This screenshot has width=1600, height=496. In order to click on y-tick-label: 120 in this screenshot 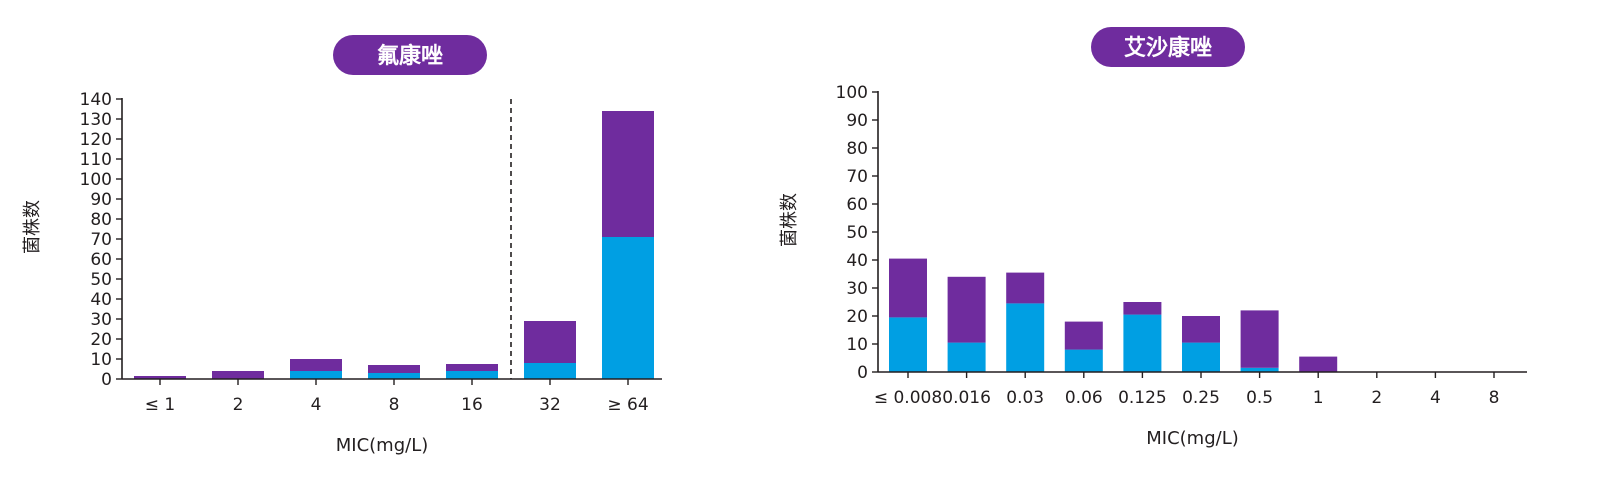, I will do `click(96, 140)`.